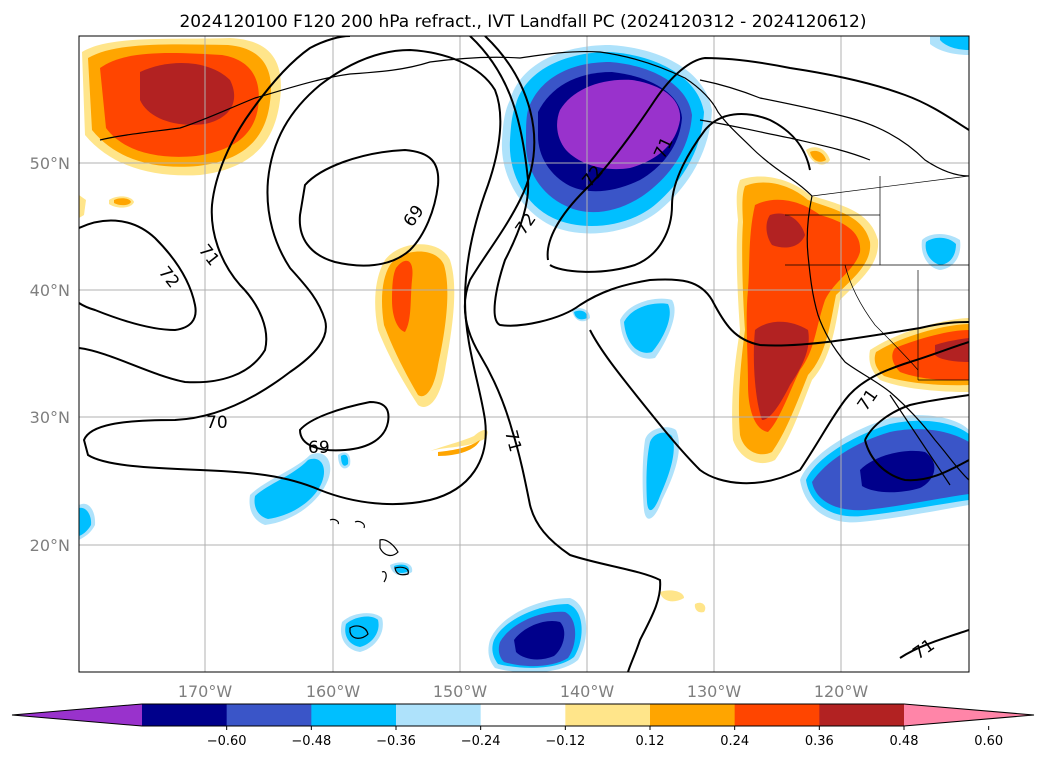  I want to click on north-america-west-coast, so click(887, 338).